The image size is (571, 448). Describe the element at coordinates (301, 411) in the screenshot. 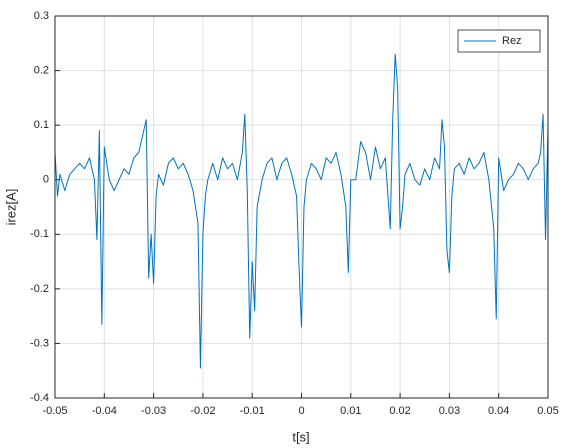

I see `x-tick-label: 0` at that location.